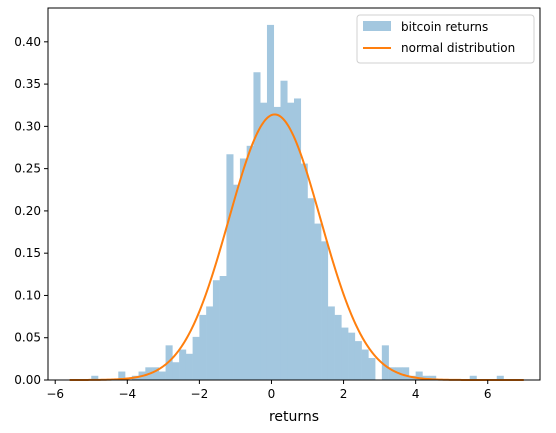  I want to click on legend-label-bitcoin-returns: bitcoin returns, so click(444, 27).